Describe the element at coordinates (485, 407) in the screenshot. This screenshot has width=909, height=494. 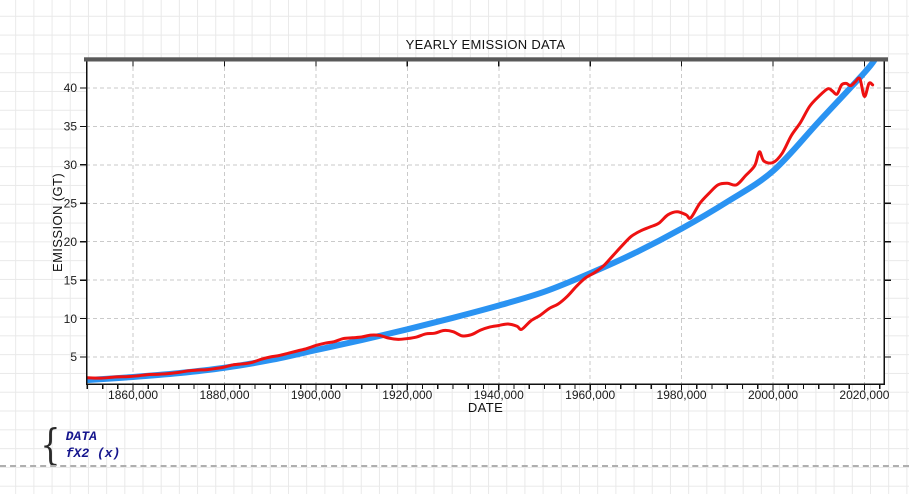
I see `x-axis-title: DATE` at that location.